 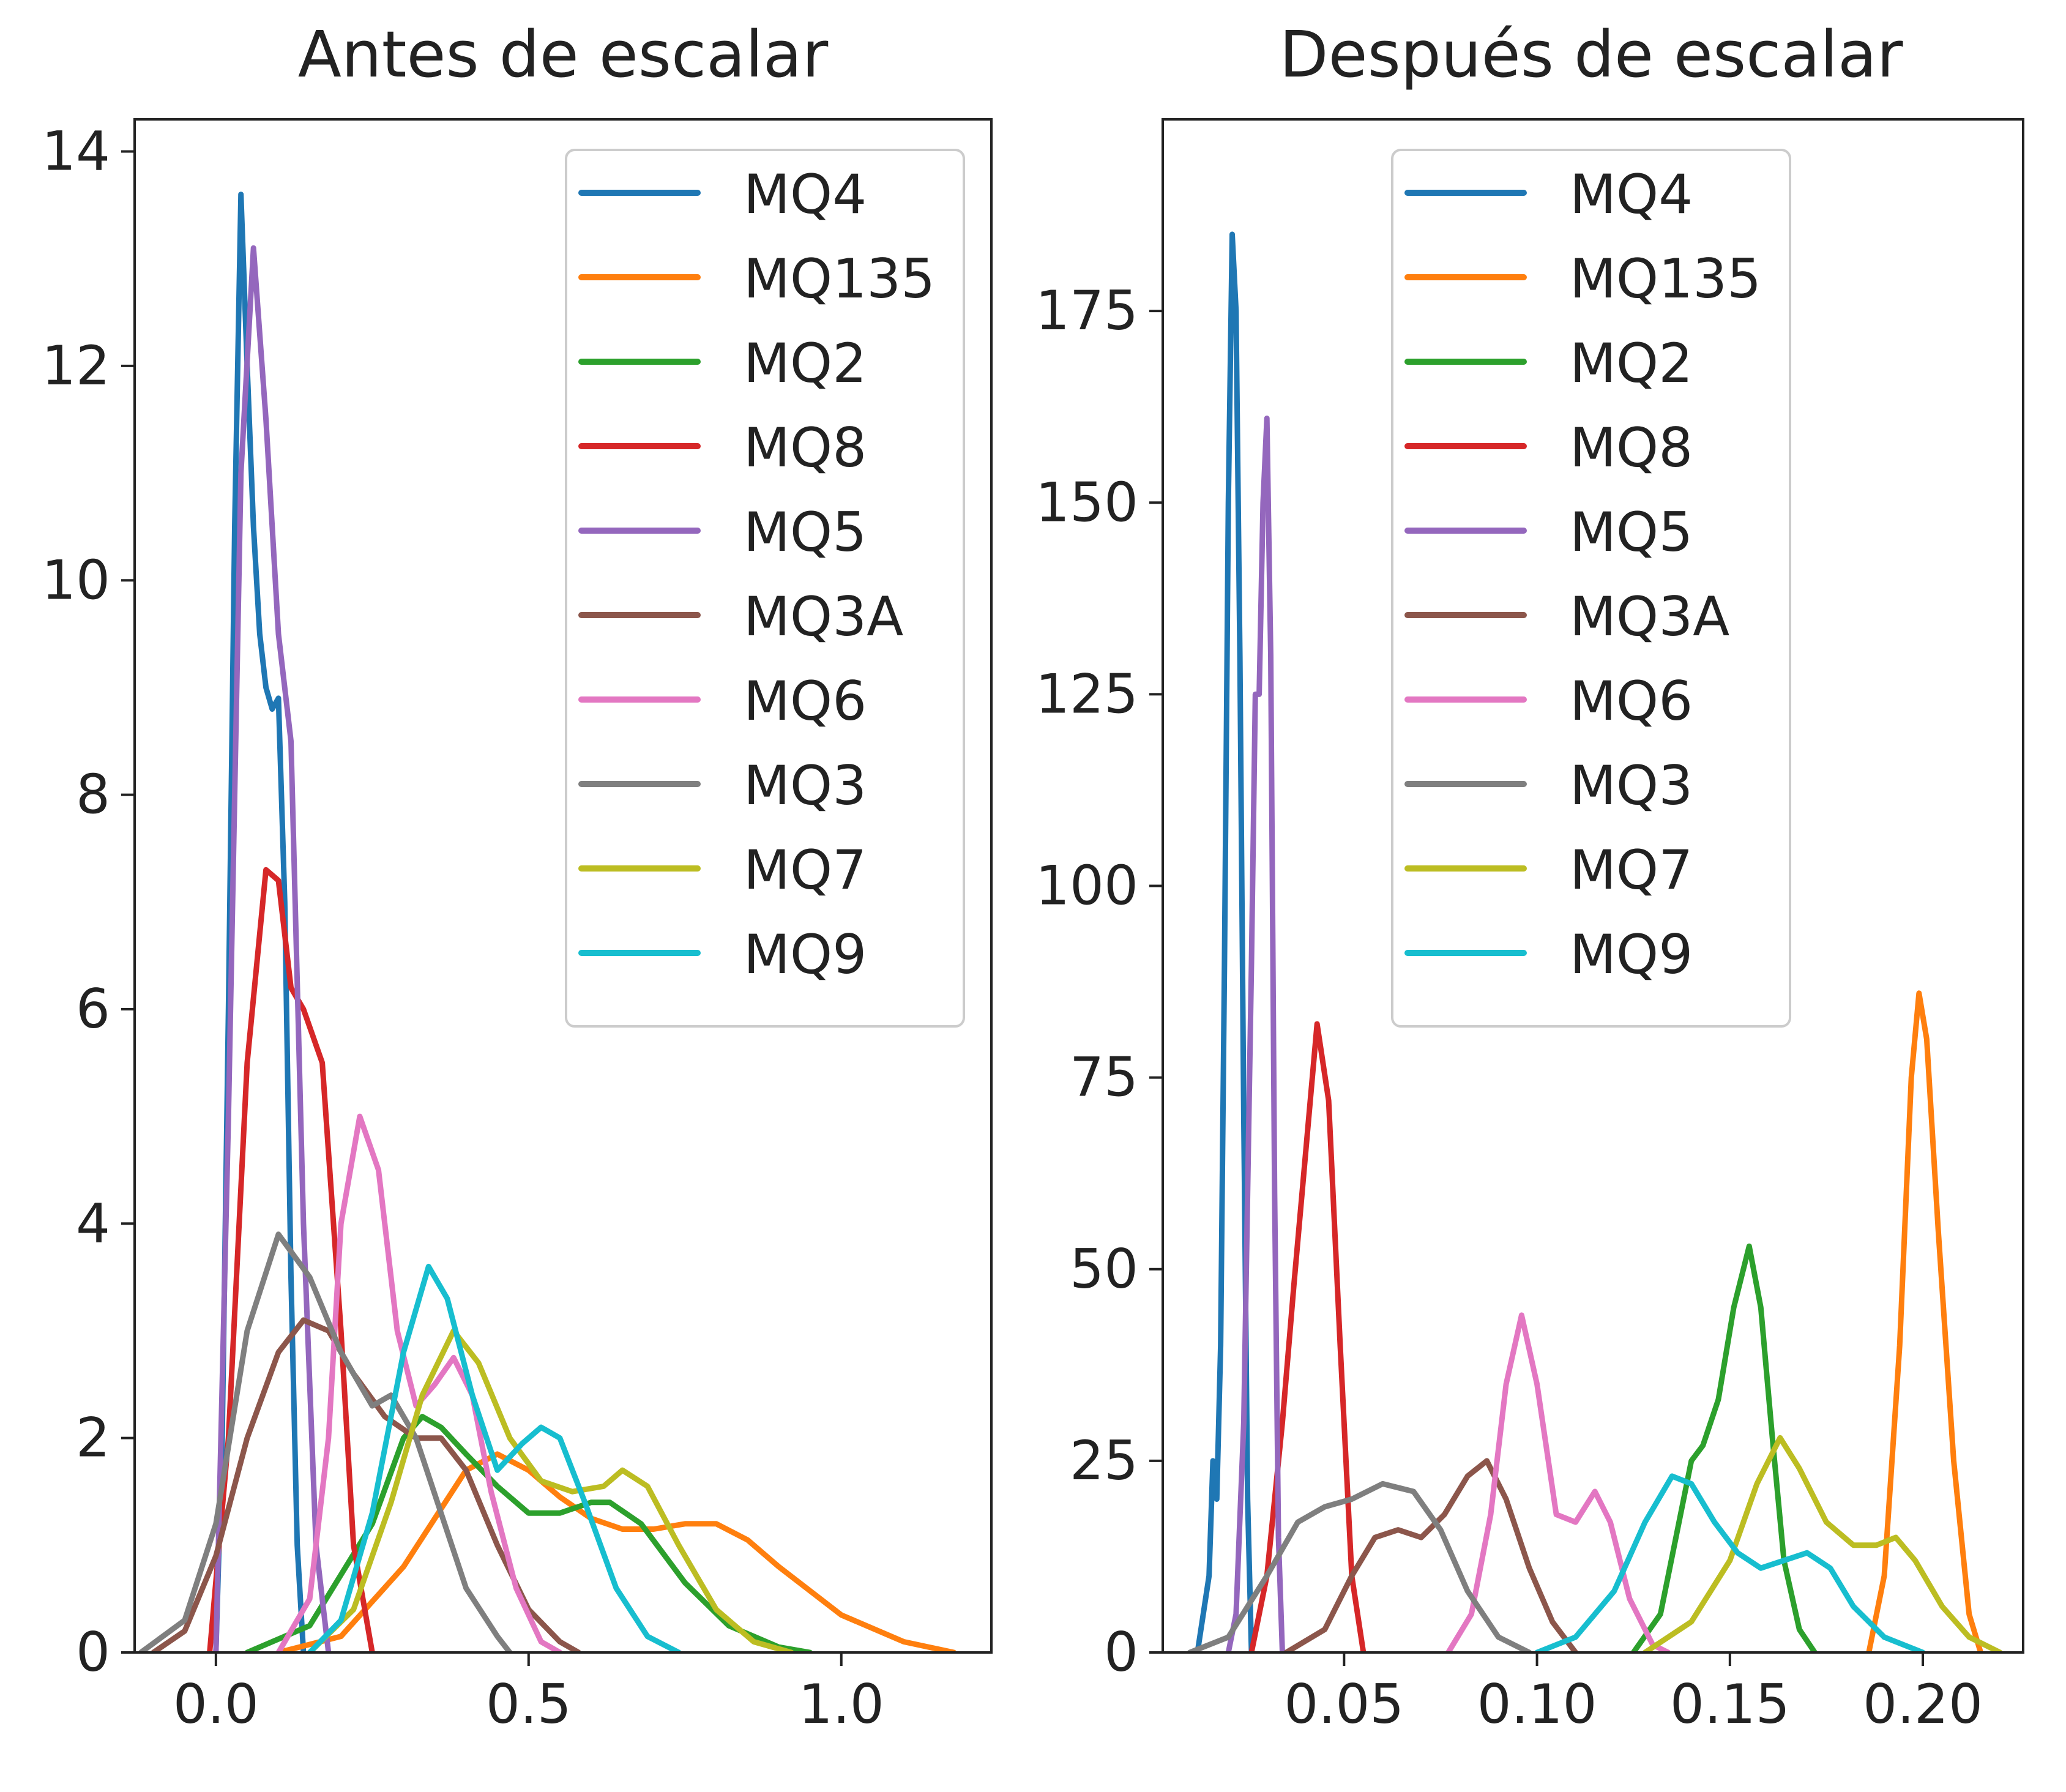 I want to click on x-tick-label: 1.0, so click(x=841, y=1704).